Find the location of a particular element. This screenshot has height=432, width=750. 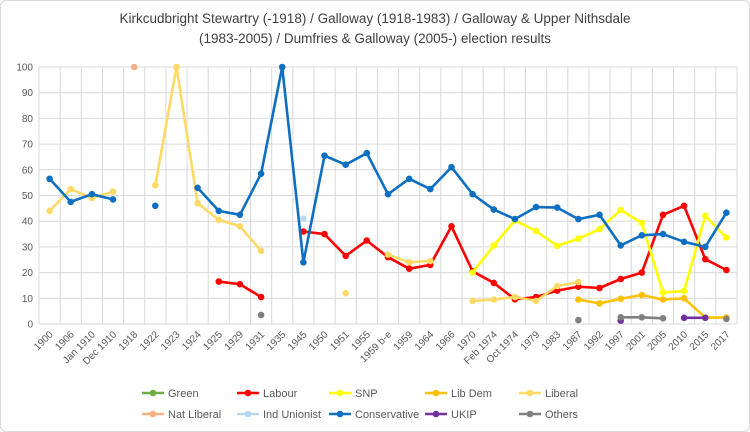

data-point-others is located at coordinates (642, 317).